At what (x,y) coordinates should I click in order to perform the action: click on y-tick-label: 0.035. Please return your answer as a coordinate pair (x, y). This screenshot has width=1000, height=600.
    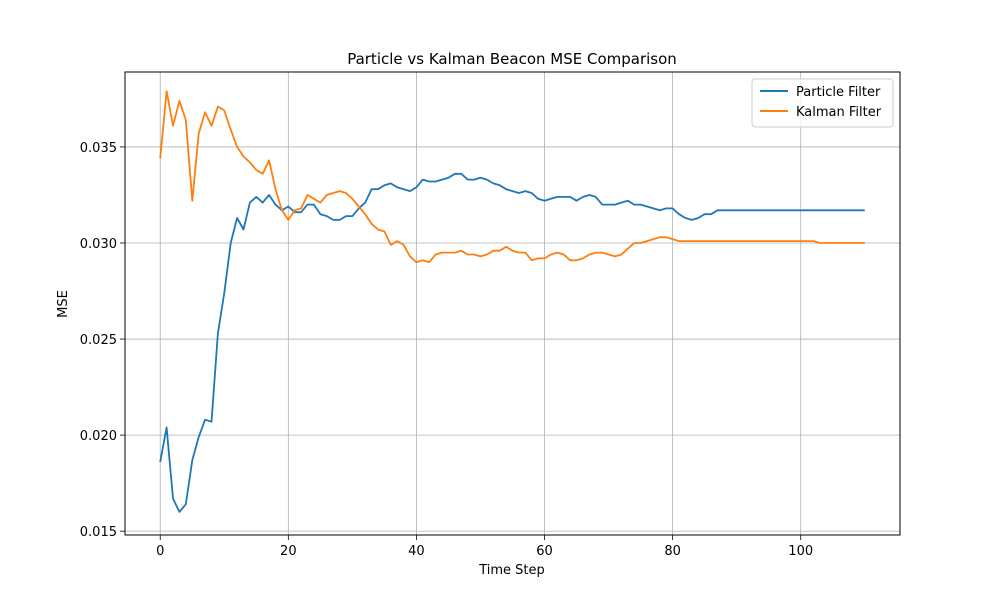
    Looking at the image, I should click on (98, 148).